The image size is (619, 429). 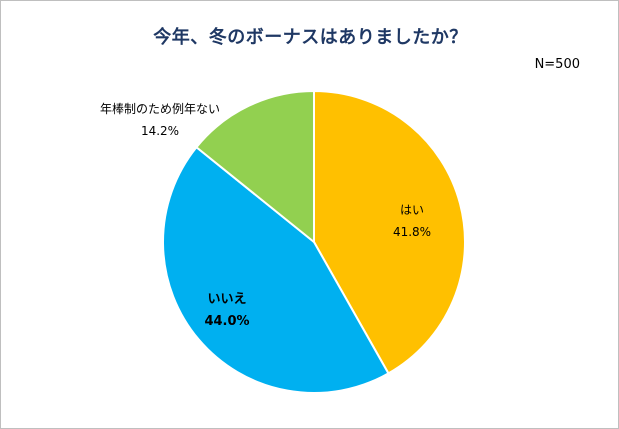 What do you see at coordinates (412, 210) in the screenshot?
I see `slice-label-1: はい` at bounding box center [412, 210].